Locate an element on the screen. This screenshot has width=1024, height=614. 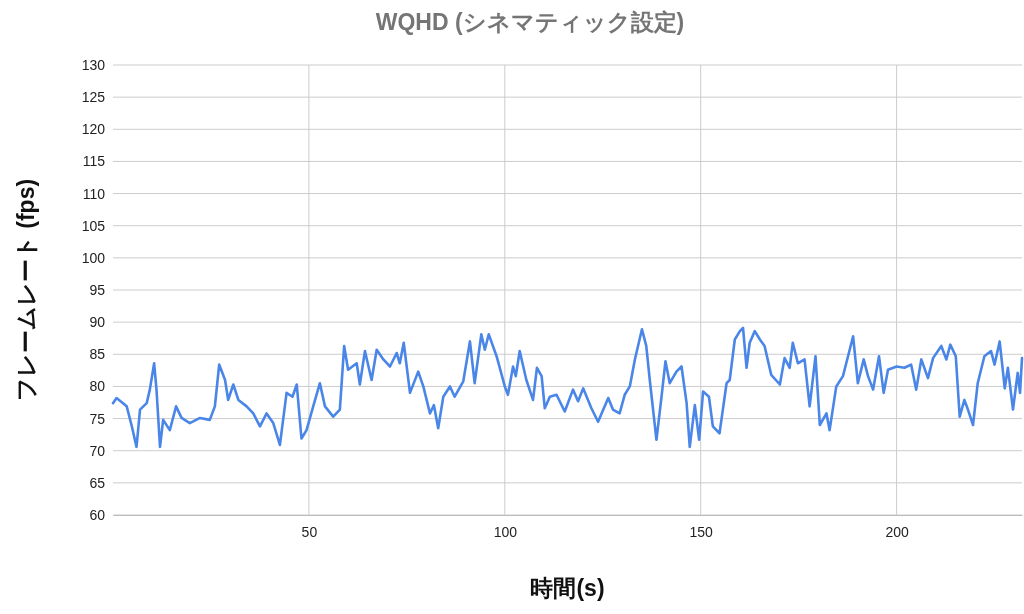
y-tick-label: 60 is located at coordinates (97, 514).